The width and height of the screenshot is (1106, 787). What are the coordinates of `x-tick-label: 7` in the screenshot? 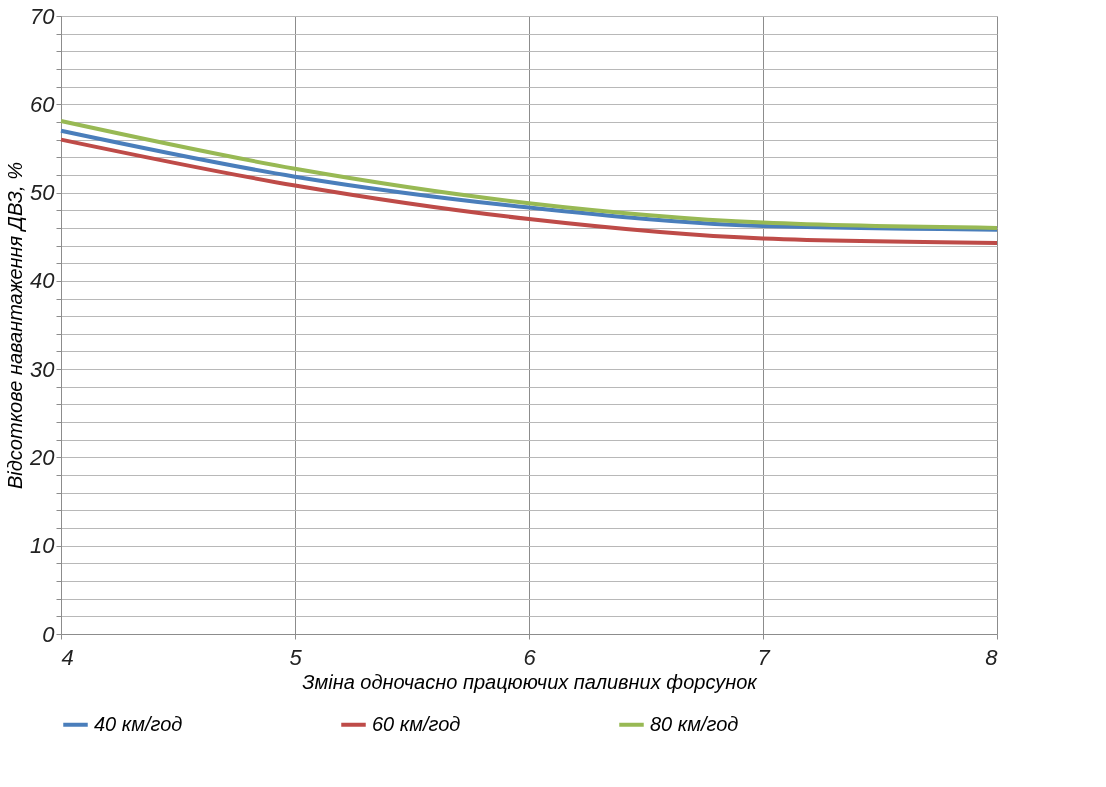 It's located at (764, 657).